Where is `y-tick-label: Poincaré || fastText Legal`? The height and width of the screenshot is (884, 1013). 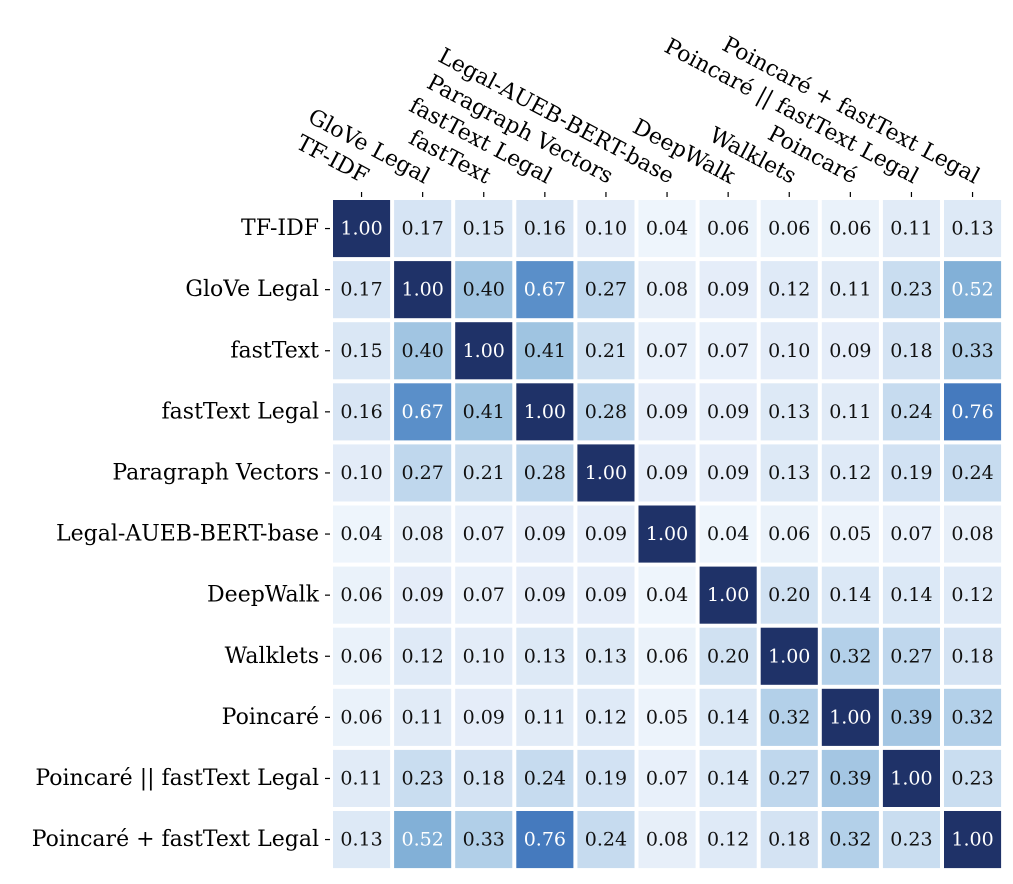 y-tick-label: Poincaré || fastText Legal is located at coordinates (177, 778).